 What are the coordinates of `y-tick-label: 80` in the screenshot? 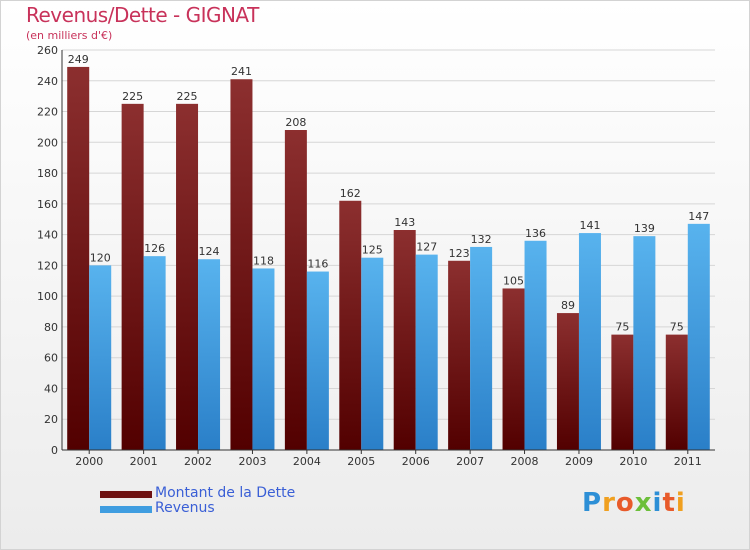 It's located at (51, 327).